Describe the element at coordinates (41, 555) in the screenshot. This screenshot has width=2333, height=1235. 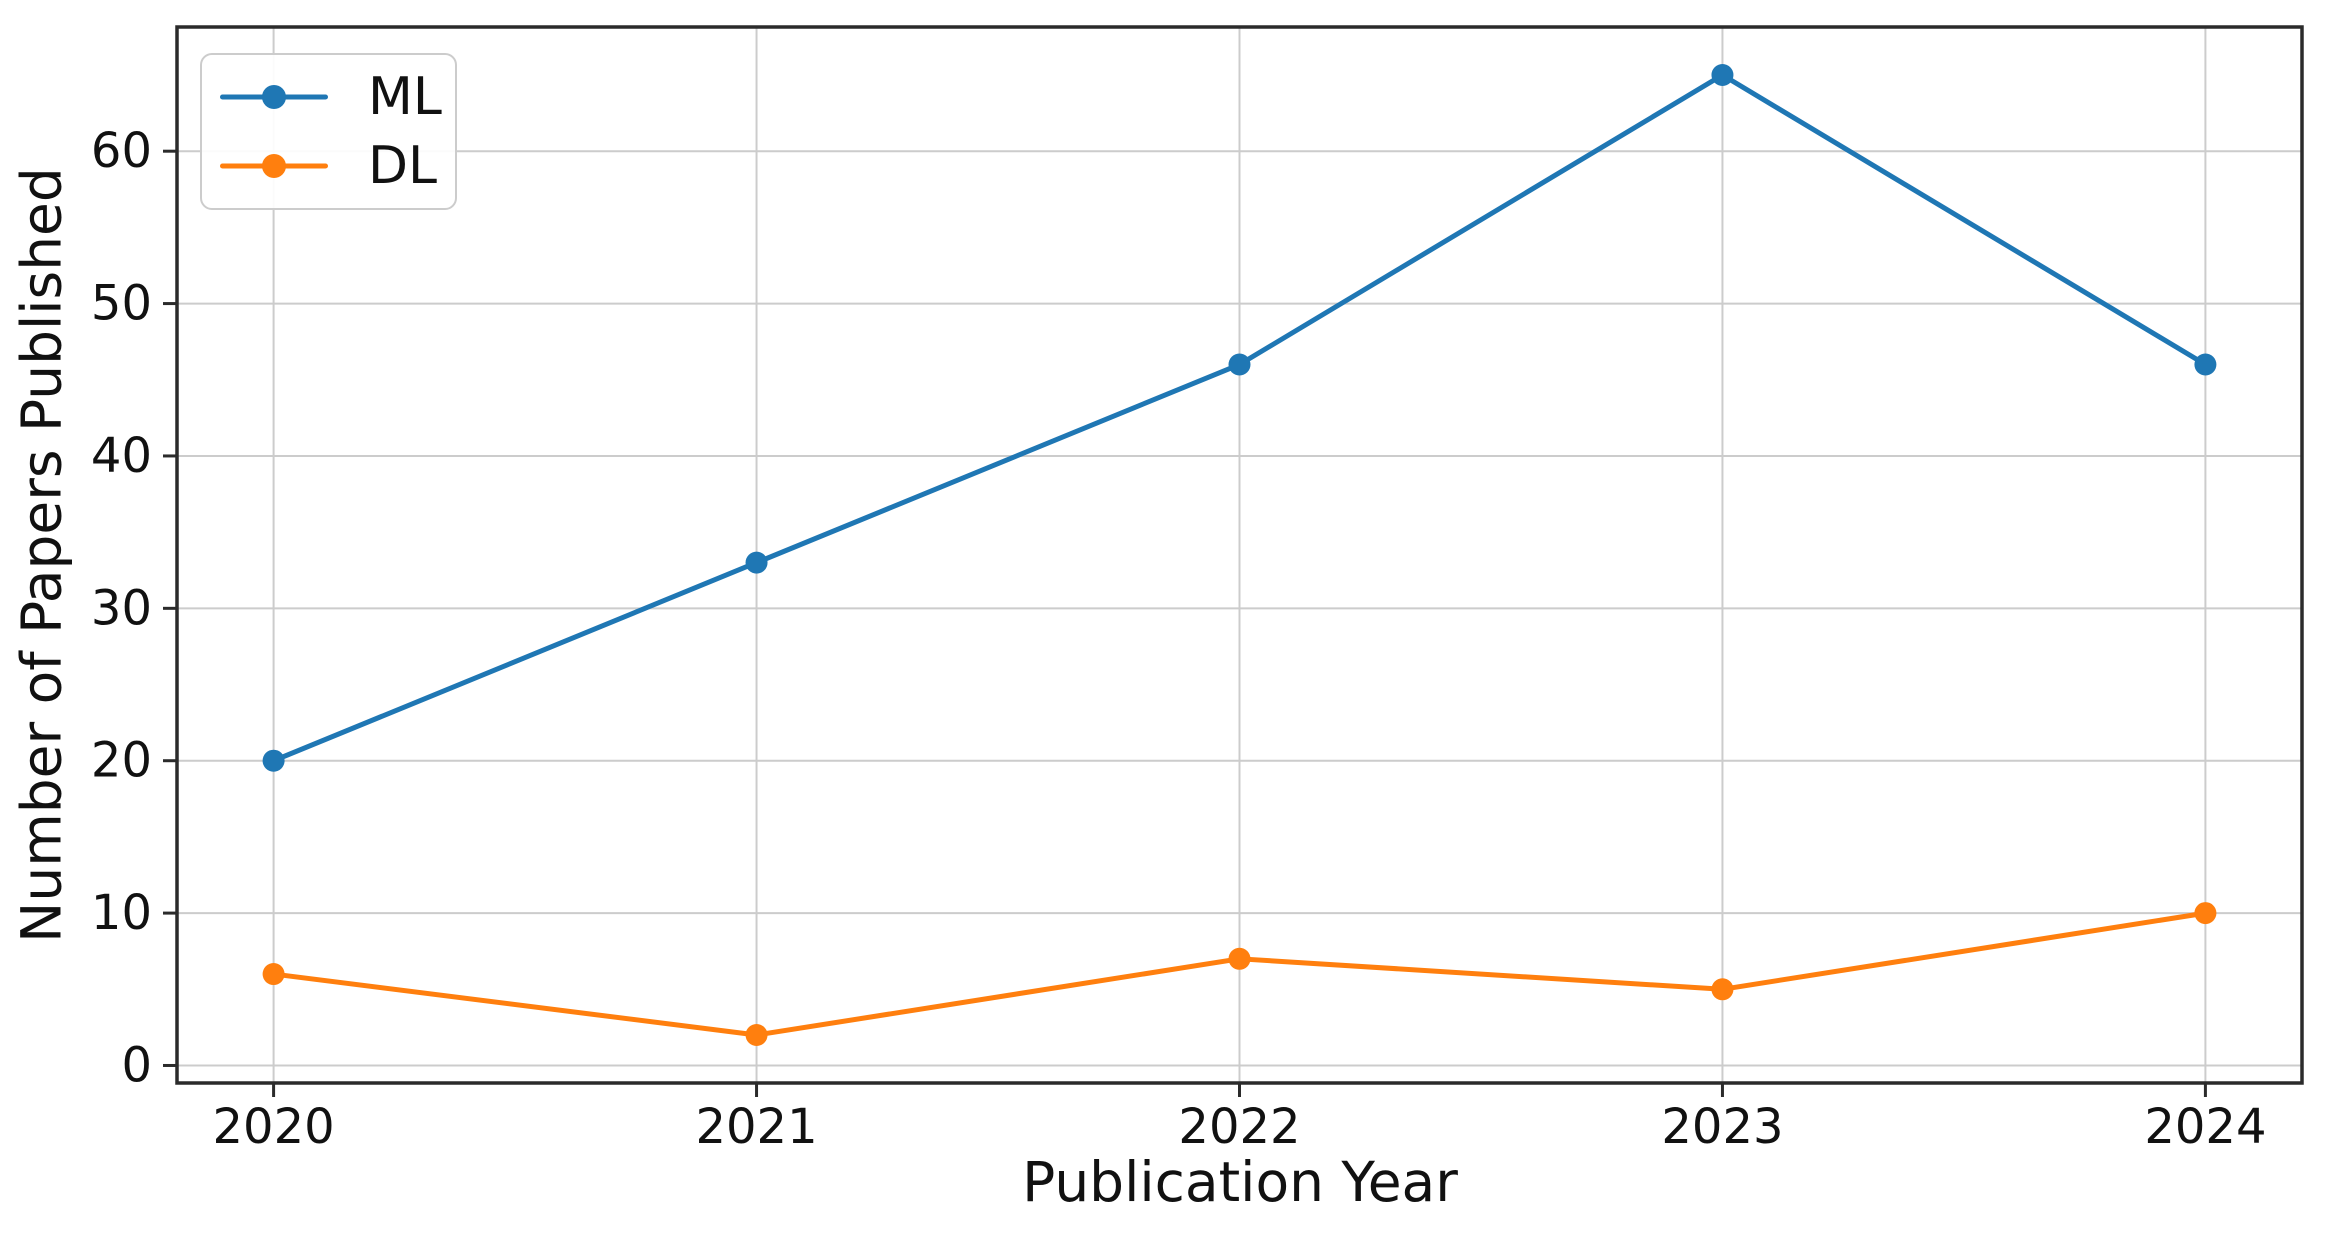
I see `y-axis-title: Number of Papers Published` at that location.